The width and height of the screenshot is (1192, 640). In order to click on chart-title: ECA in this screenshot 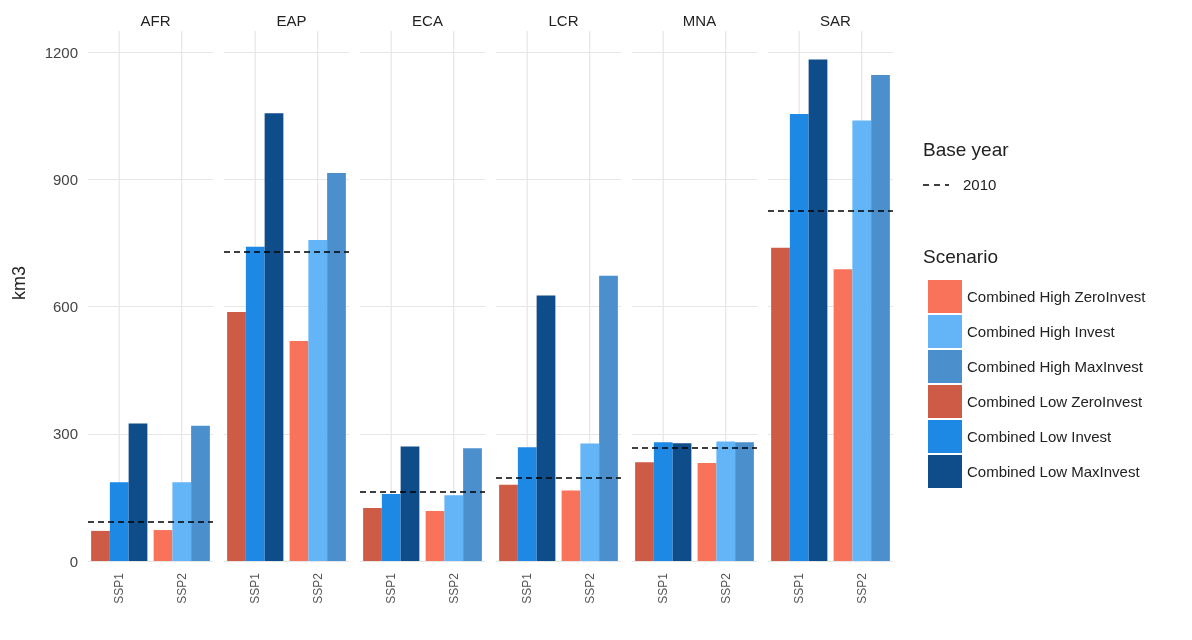, I will do `click(427, 20)`.